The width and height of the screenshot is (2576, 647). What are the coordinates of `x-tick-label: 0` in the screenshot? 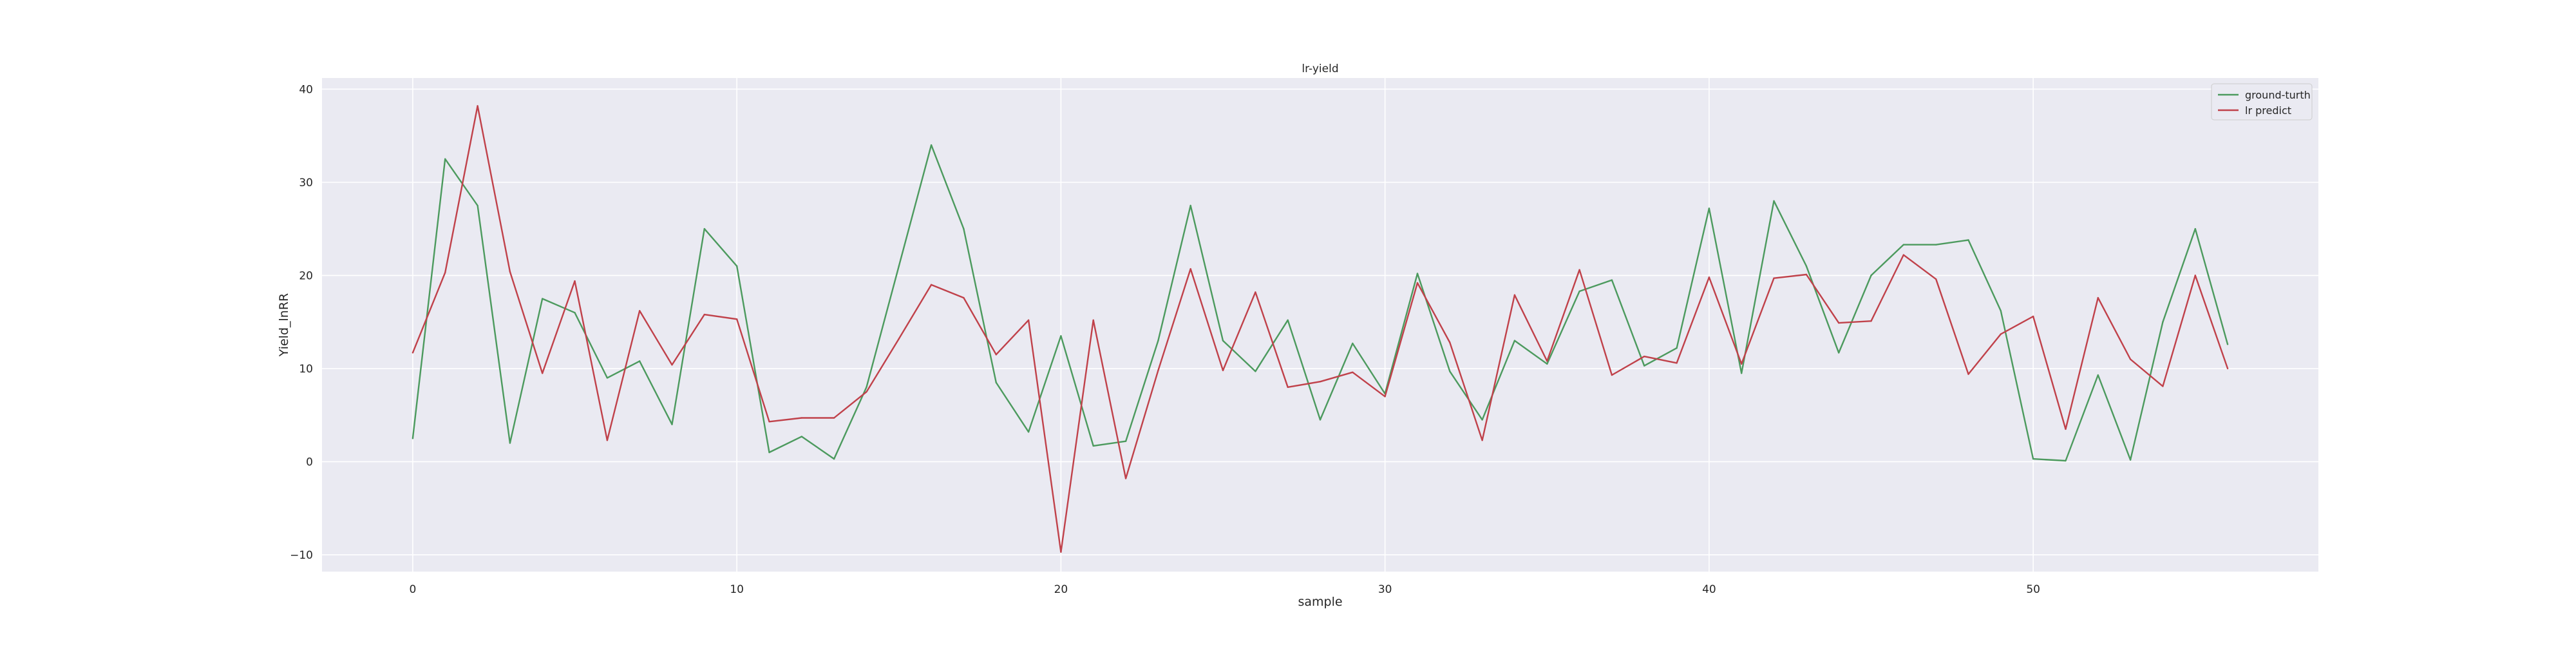 It's located at (413, 589).